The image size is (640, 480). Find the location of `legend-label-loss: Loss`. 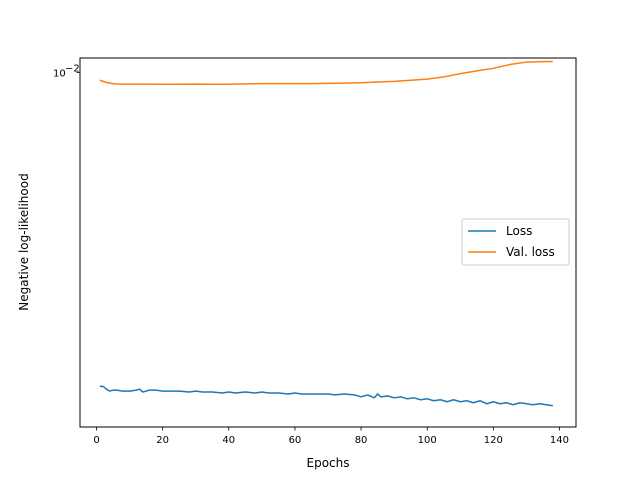

legend-label-loss: Loss is located at coordinates (519, 231).